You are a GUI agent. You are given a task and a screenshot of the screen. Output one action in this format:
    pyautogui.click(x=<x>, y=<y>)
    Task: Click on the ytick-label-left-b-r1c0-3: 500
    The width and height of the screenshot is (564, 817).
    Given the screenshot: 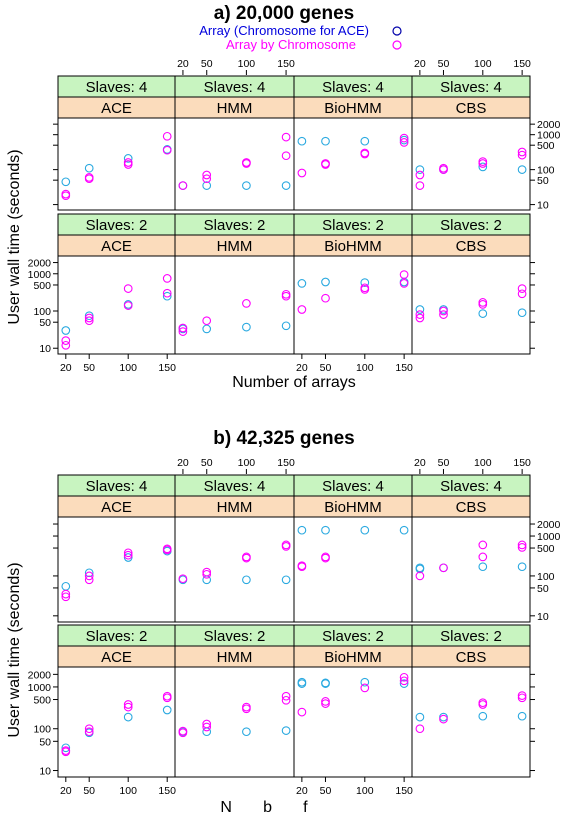 What is the action you would take?
    pyautogui.click(x=42, y=701)
    